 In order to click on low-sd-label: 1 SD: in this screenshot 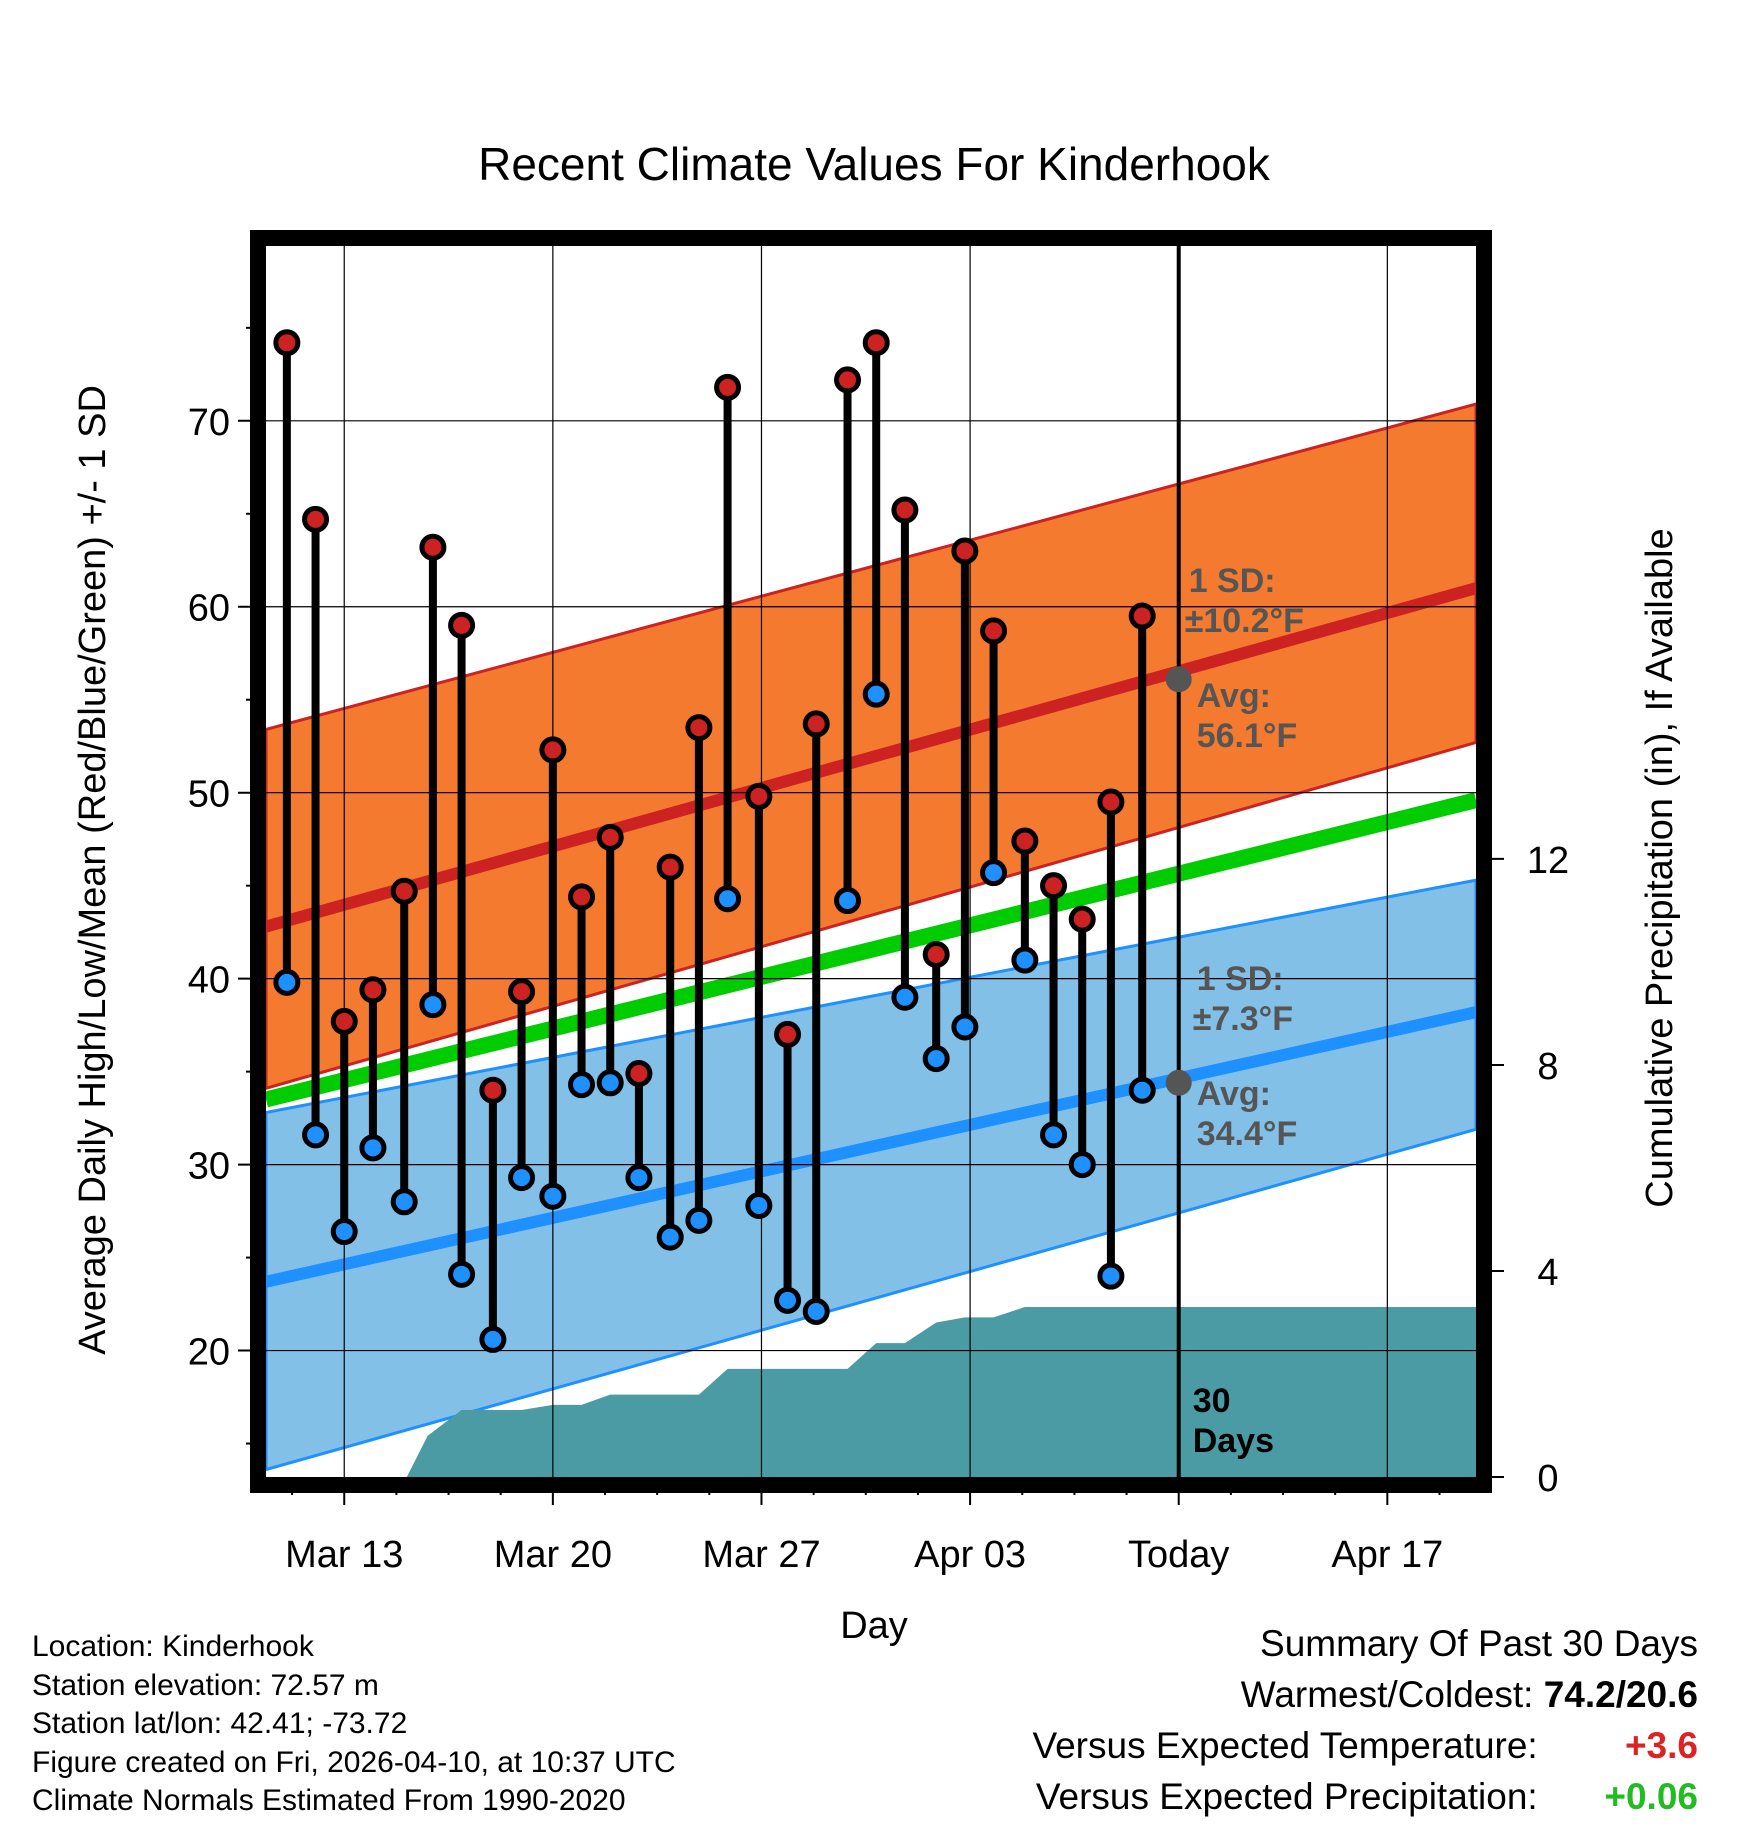, I will do `click(1240, 979)`.